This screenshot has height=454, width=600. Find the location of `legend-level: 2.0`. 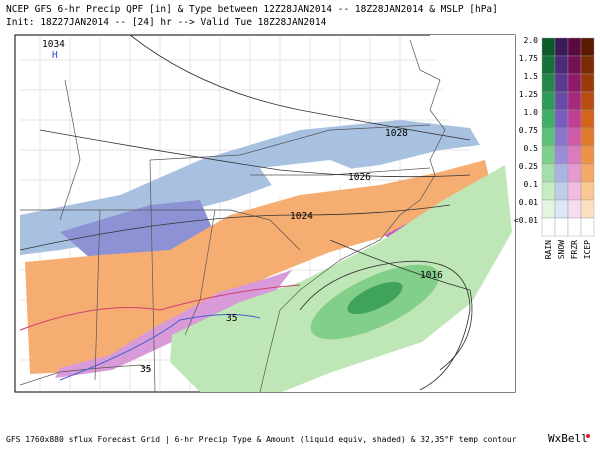

legend-level: 2.0 is located at coordinates (531, 40).